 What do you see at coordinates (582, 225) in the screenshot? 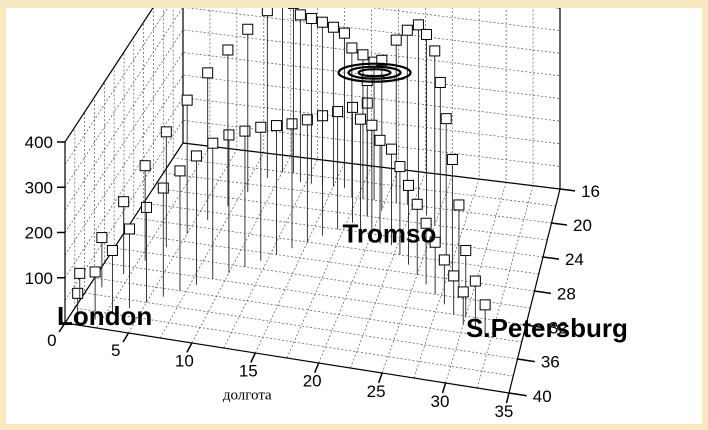
I see `y-tick-label: 20` at bounding box center [582, 225].